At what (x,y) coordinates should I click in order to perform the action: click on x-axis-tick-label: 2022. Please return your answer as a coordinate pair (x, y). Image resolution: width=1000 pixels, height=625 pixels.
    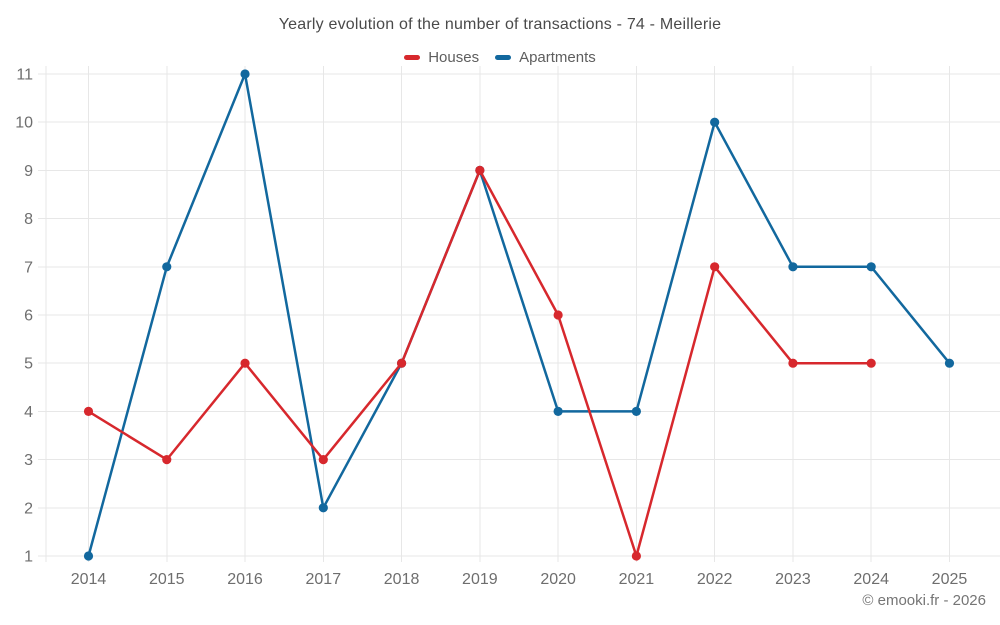
    Looking at the image, I should click on (715, 579).